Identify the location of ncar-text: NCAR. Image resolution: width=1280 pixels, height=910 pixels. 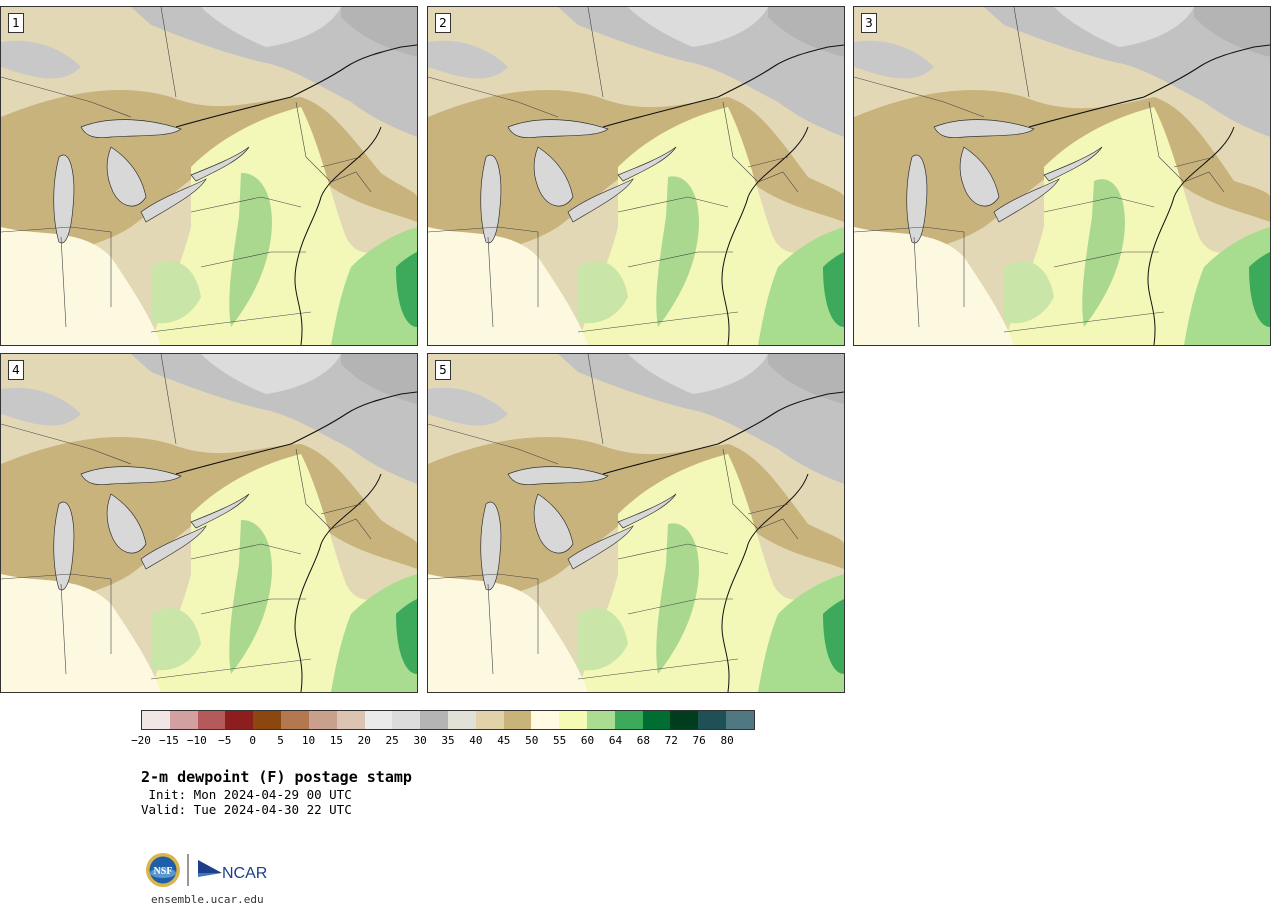
(244, 873).